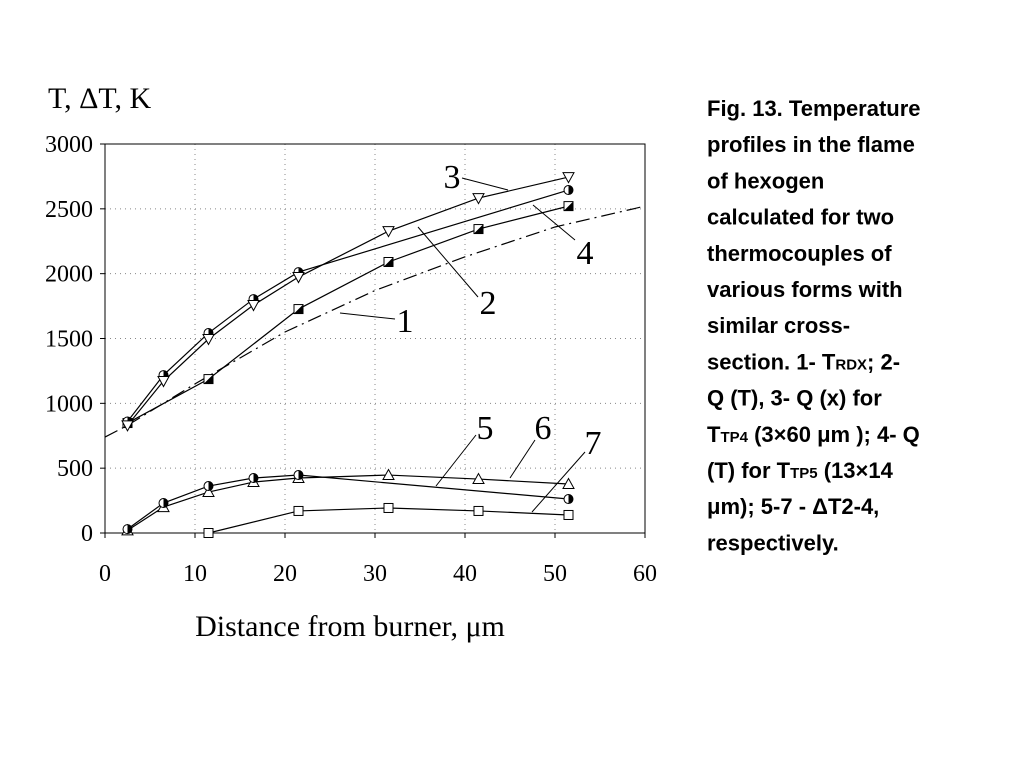  What do you see at coordinates (285, 574) in the screenshot?
I see `x-tick-label: 20` at bounding box center [285, 574].